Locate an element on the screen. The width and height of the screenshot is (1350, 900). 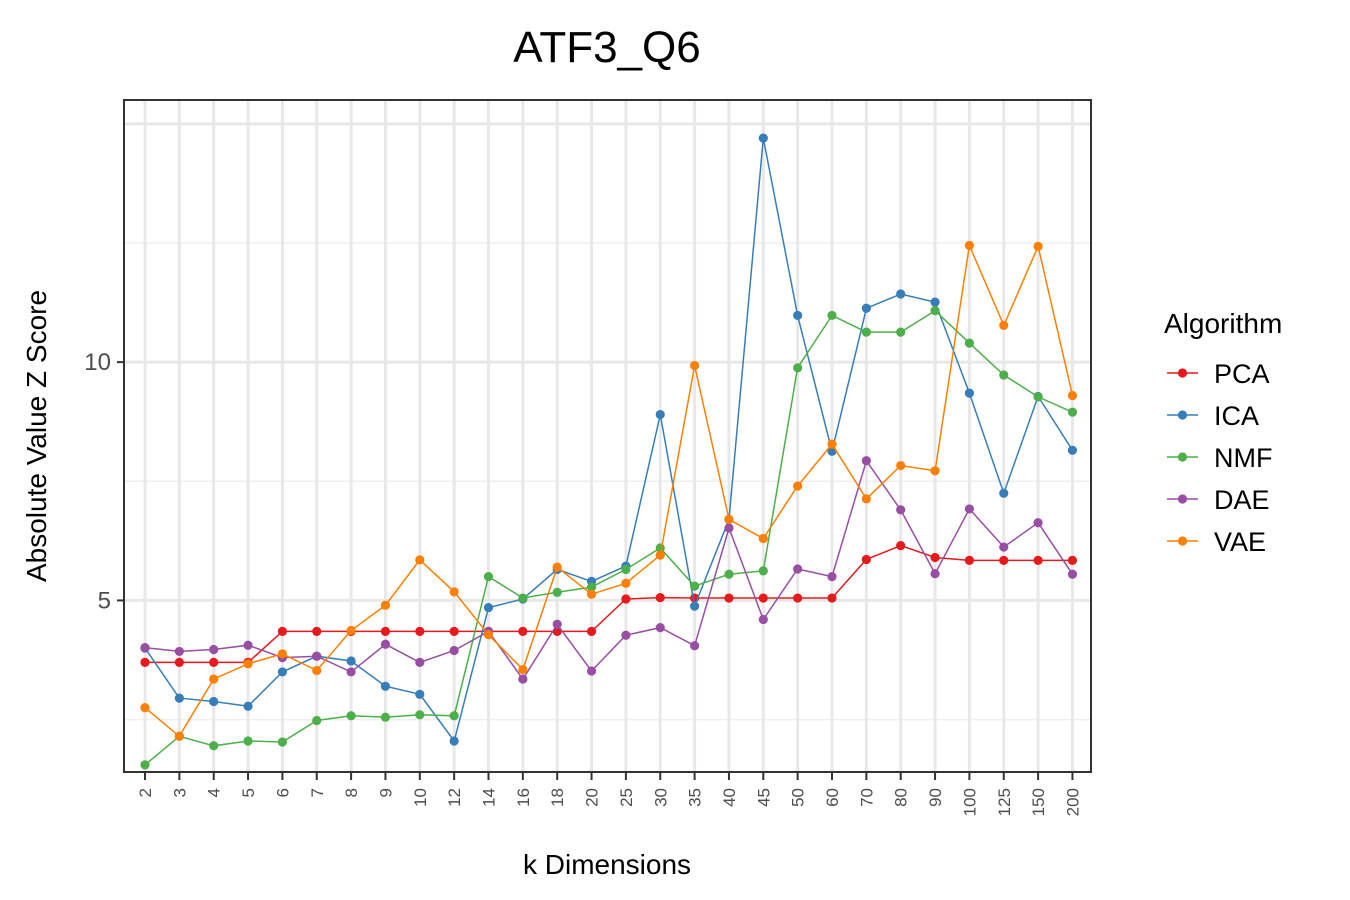
x-tick-label: 18 is located at coordinates (557, 797).